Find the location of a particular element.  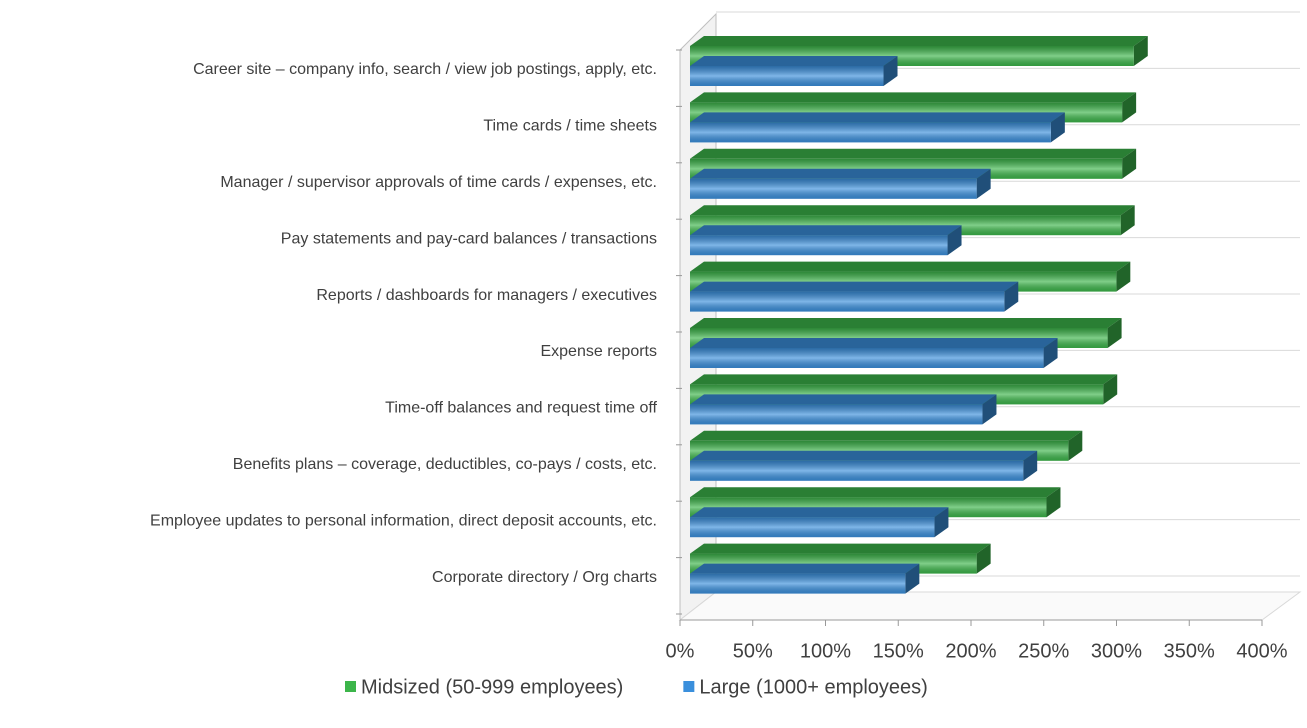

y-tick-label: Time-off balances and request time off is located at coordinates (521, 408).